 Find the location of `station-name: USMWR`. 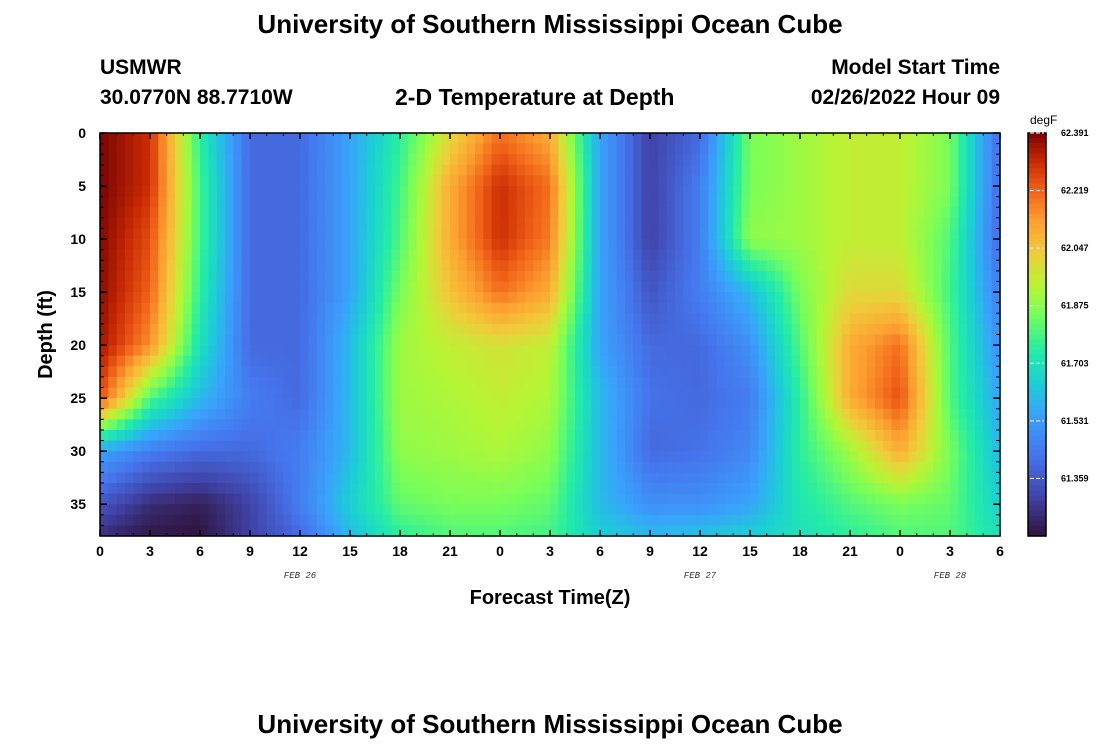

station-name: USMWR is located at coordinates (141, 67).